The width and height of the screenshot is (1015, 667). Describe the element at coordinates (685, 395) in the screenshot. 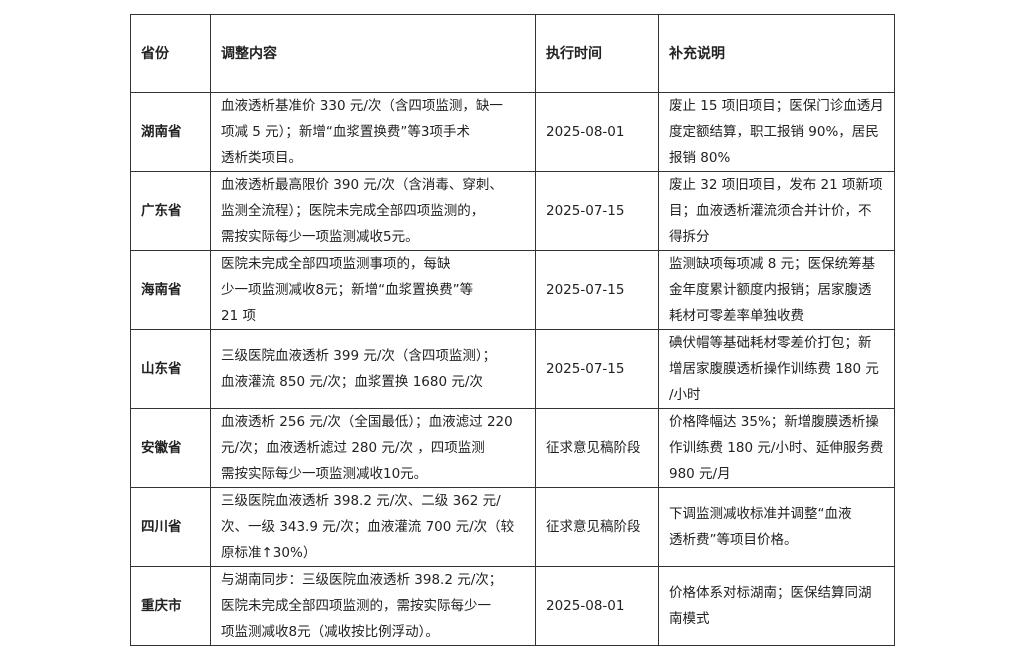

I see `note-cell-line: /小时` at that location.